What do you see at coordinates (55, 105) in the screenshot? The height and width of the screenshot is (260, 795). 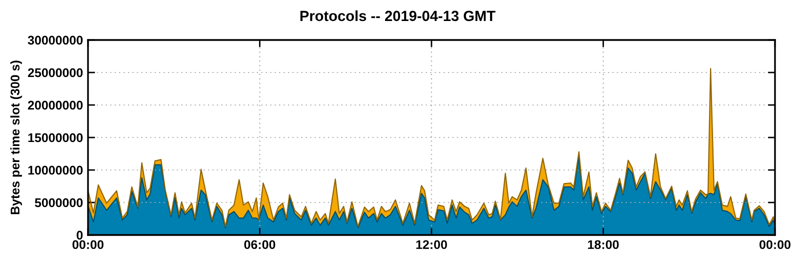 I see `y-tick-label: 20000000` at bounding box center [55, 105].